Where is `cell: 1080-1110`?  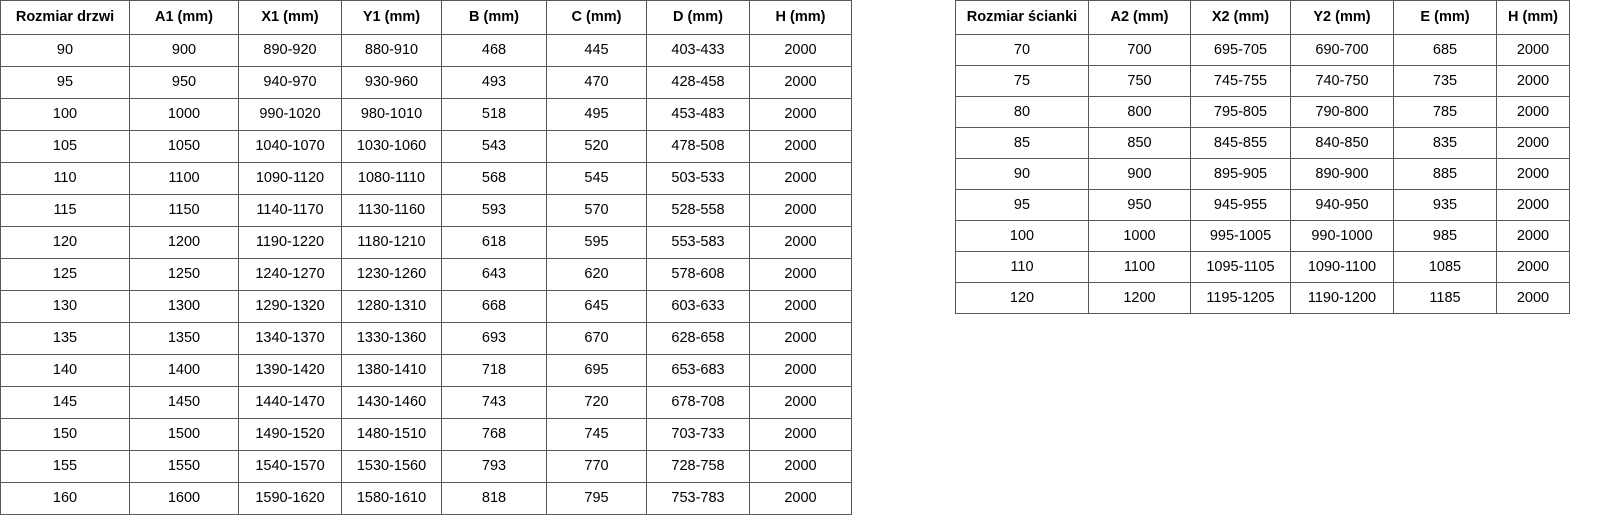 cell: 1080-1110 is located at coordinates (391, 178).